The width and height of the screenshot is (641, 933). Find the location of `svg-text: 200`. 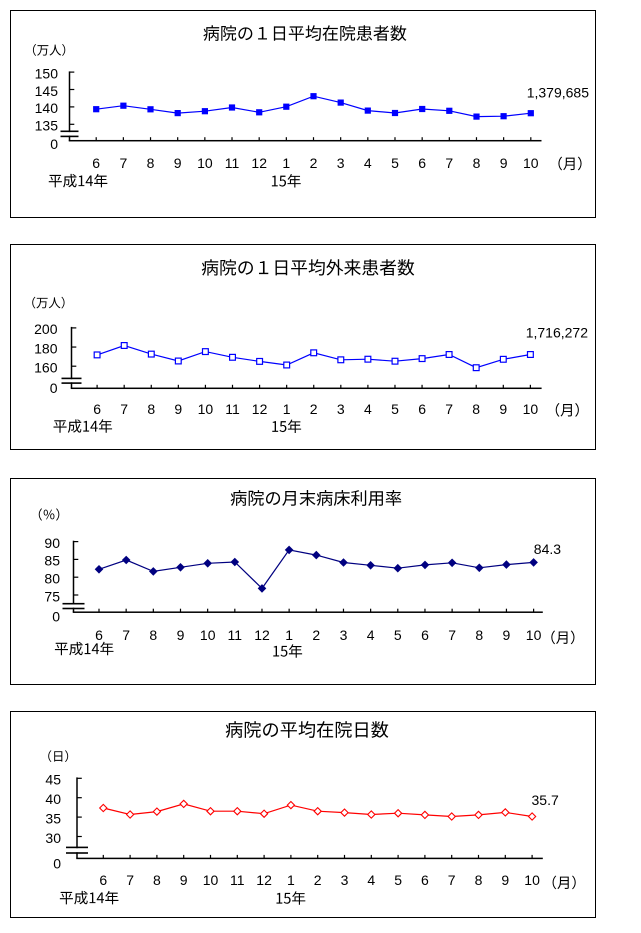

svg-text: 200 is located at coordinates (46, 329).